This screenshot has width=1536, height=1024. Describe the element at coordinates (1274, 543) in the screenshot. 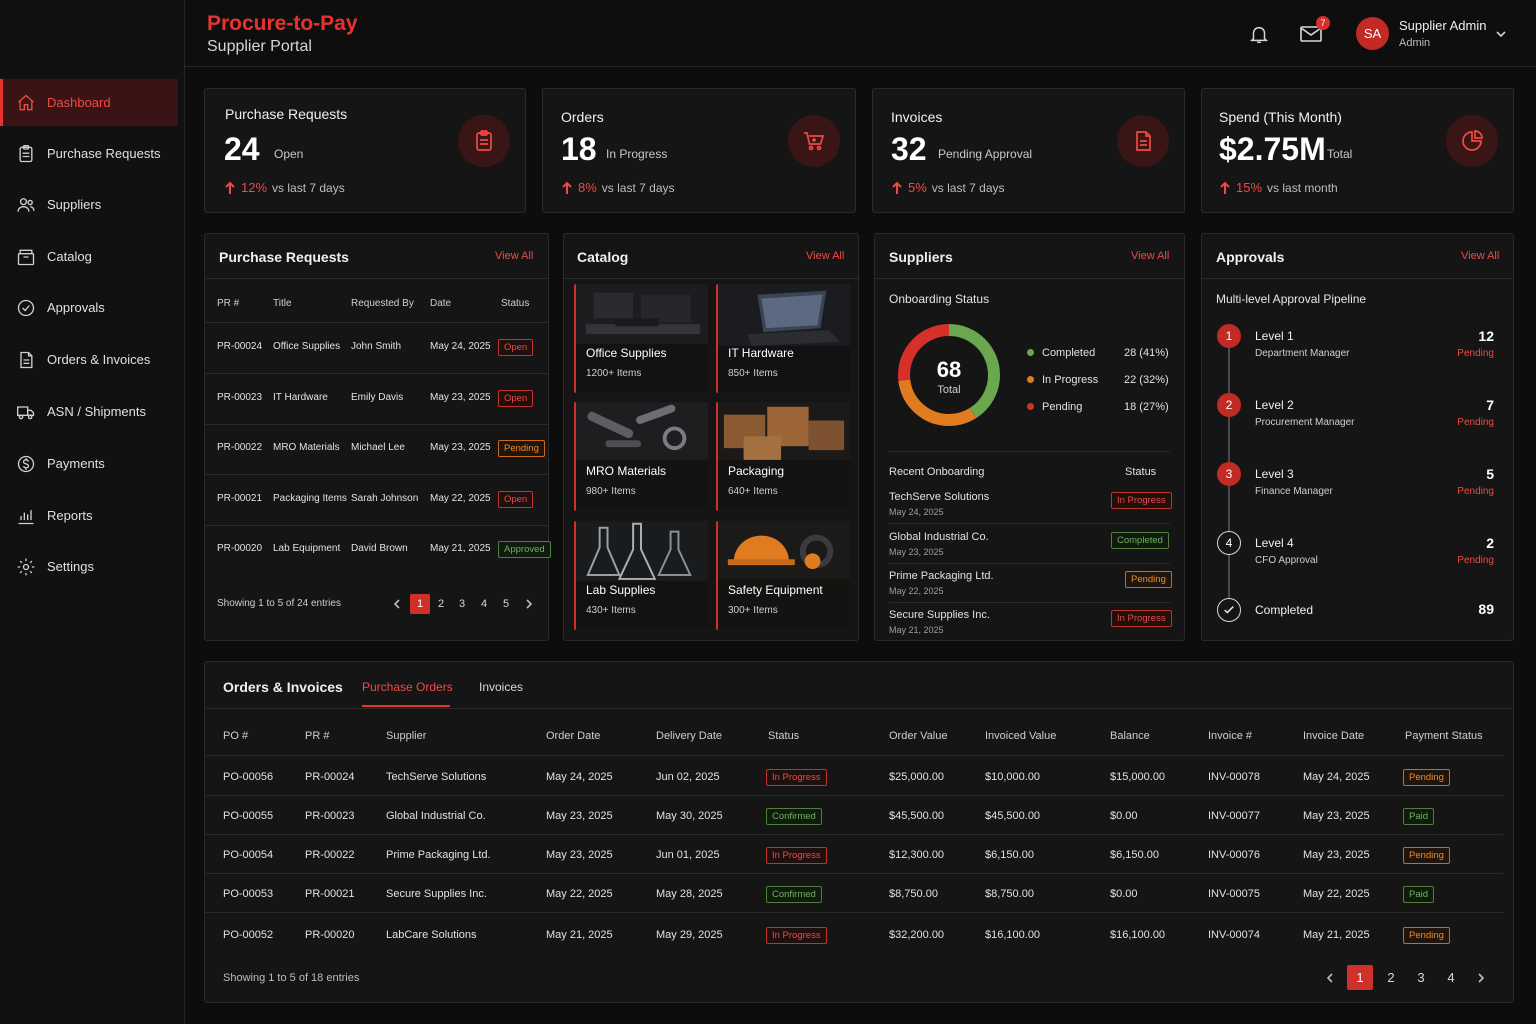

I see `level-name: Level 4` at that location.